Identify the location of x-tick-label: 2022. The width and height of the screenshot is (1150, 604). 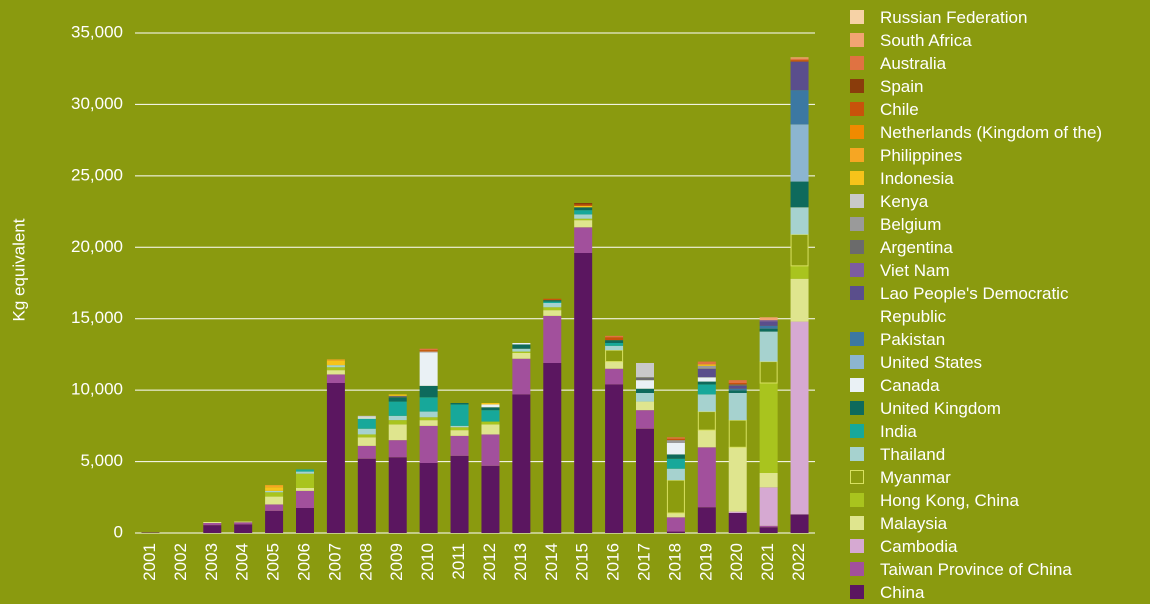
(798, 562).